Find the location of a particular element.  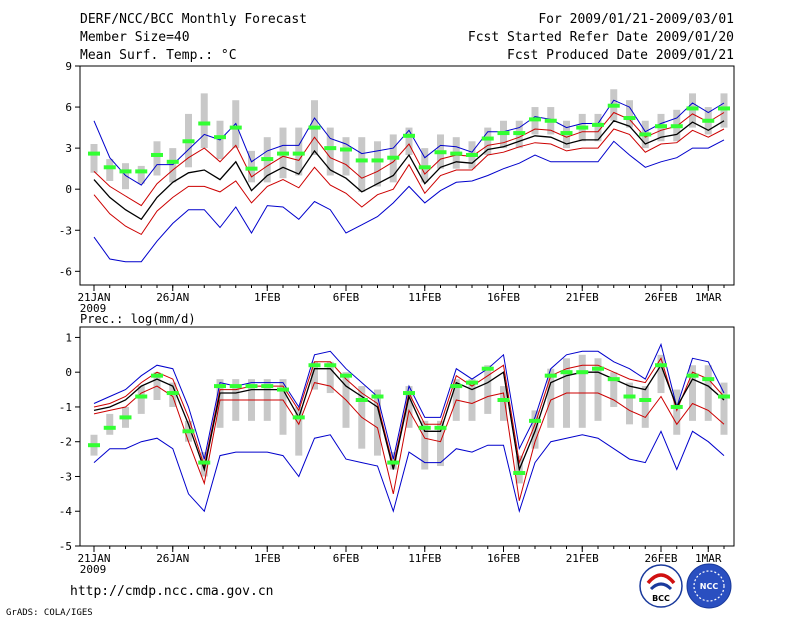

y-tick-label: -6 is located at coordinates (65, 271).